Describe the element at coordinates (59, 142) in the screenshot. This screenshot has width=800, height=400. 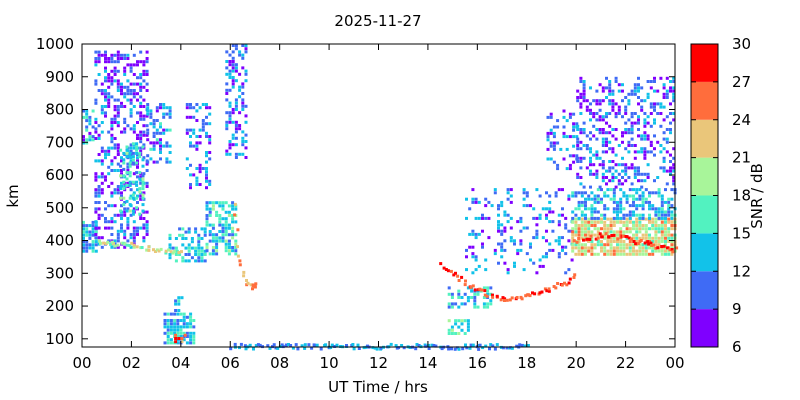
I see `y-tick-label: 700` at that location.